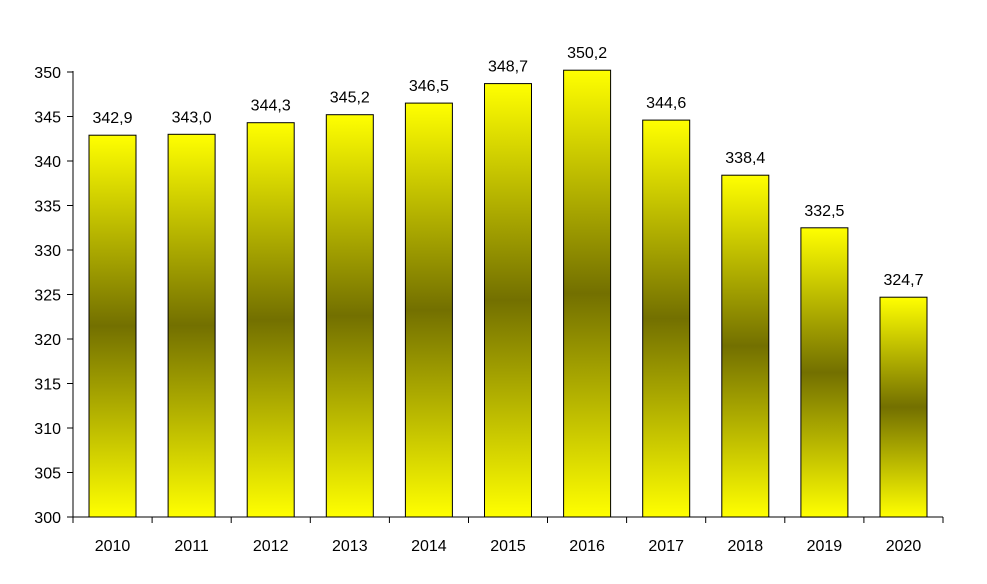 Image resolution: width=987 pixels, height=584 pixels. Describe the element at coordinates (350, 98) in the screenshot. I see `data-label-2013: 345,2` at that location.